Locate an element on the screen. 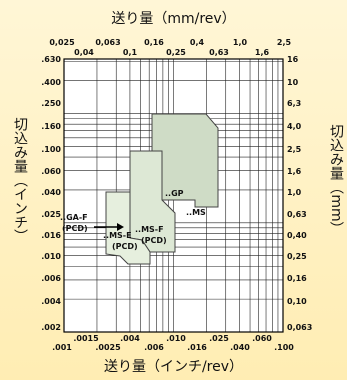  left-tick: .630 is located at coordinates (51, 59).